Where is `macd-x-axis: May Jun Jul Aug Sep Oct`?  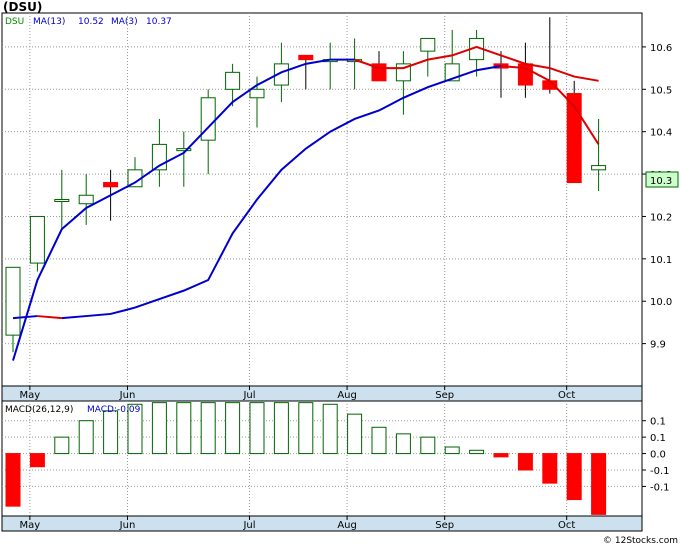 macd-x-axis: May Jun Jul Aug Sep Oct is located at coordinates (297, 523).